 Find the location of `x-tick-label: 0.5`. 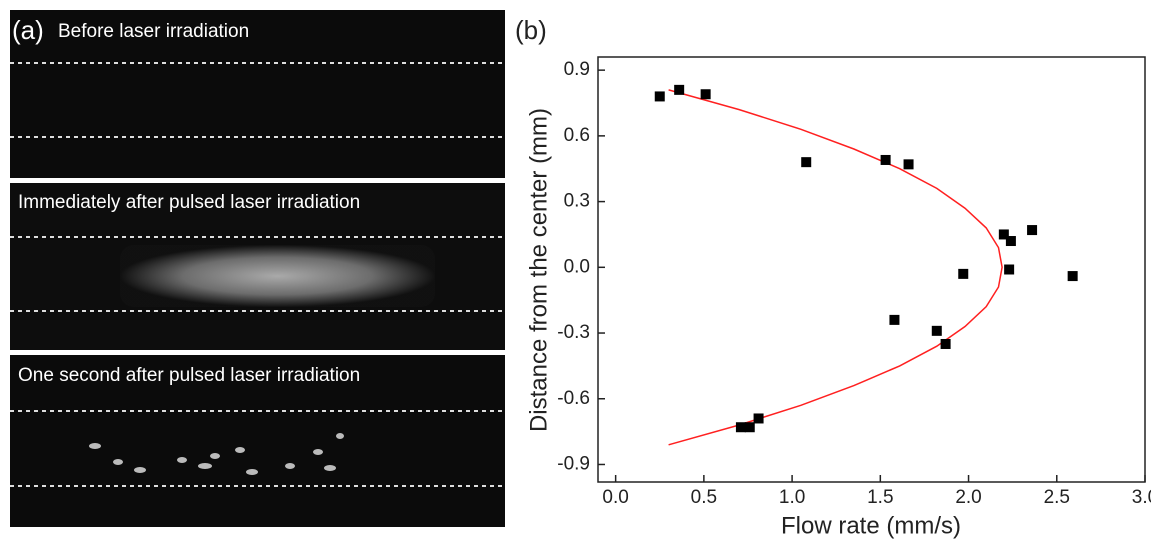

x-tick-label: 0.5 is located at coordinates (704, 497).